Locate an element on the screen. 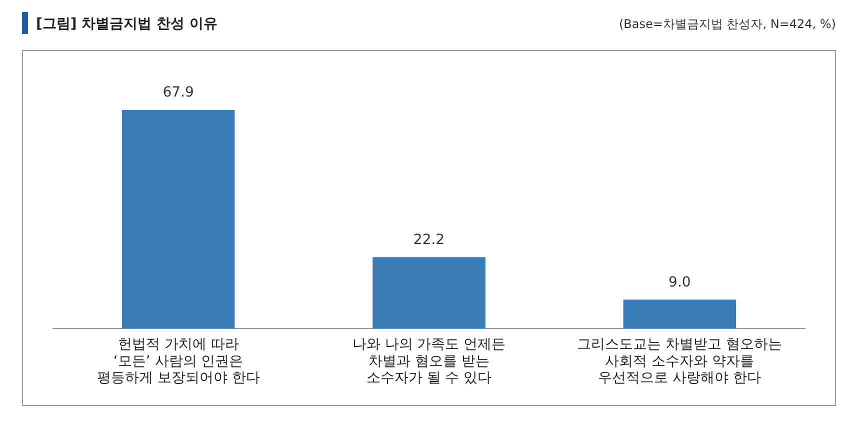  data-label: 22.2 is located at coordinates (429, 240).